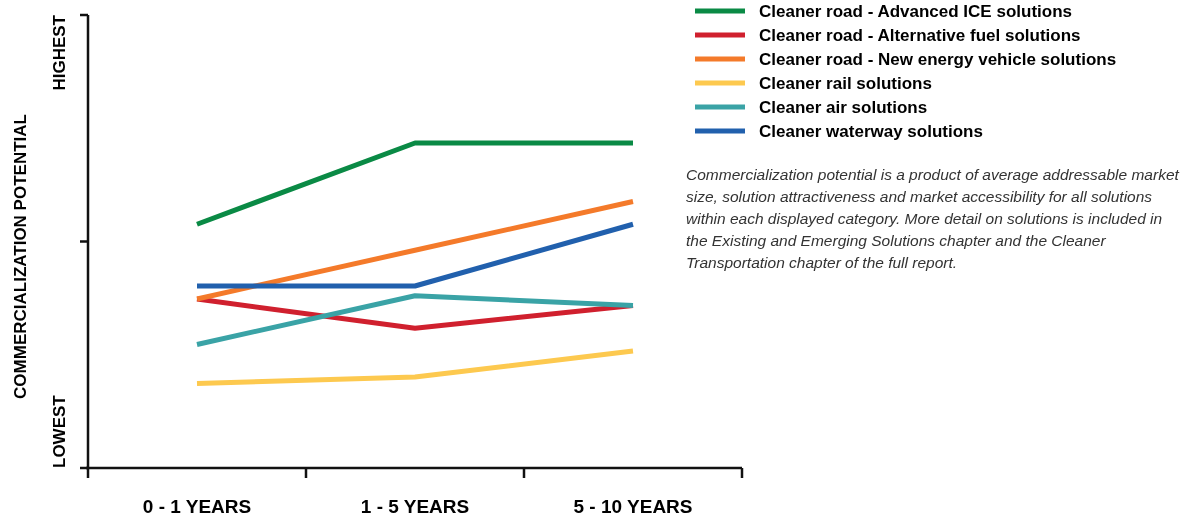 The image size is (1181, 517). What do you see at coordinates (59, 52) in the screenshot?
I see `text: HIGHEST` at bounding box center [59, 52].